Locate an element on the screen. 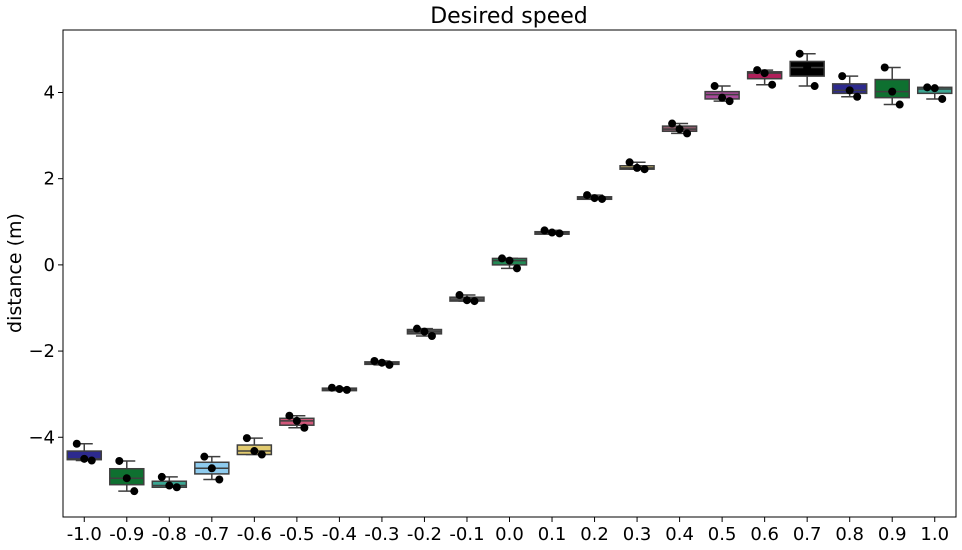 The height and width of the screenshot is (550, 962). box-group-0.3 is located at coordinates (637, 166).